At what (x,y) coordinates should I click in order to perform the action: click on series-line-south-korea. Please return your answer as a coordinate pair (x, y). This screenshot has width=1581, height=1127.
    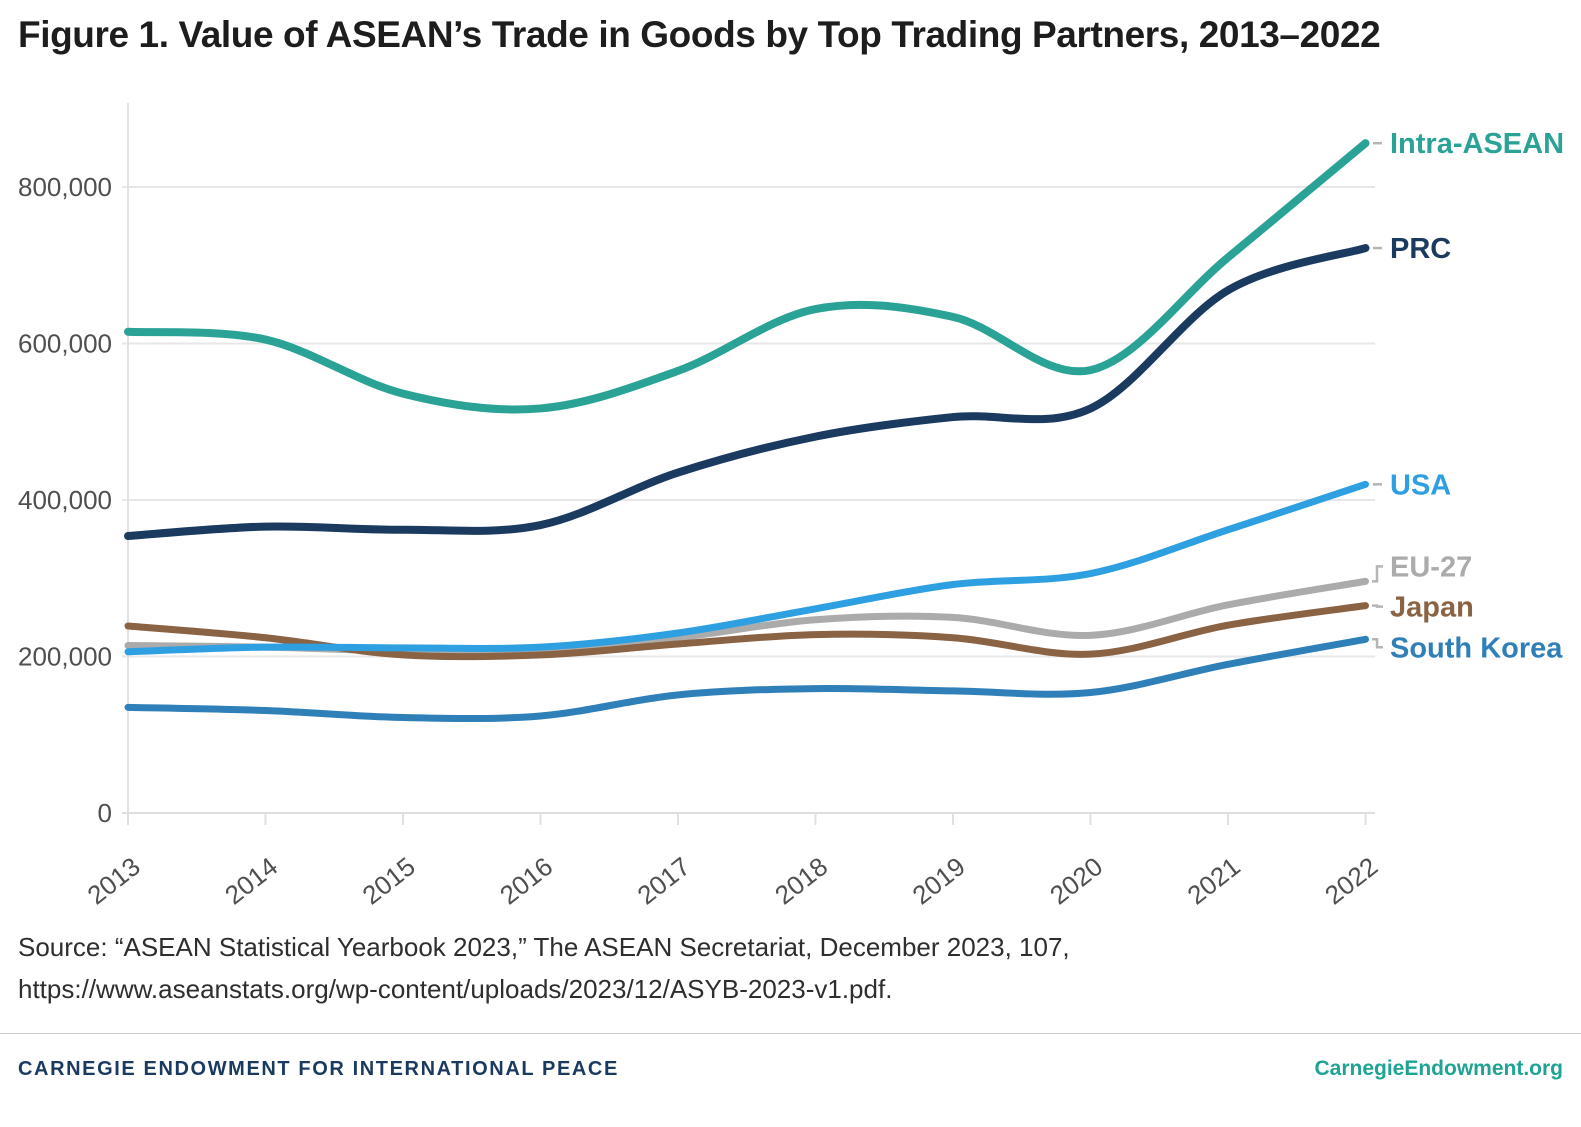
    Looking at the image, I should click on (746, 679).